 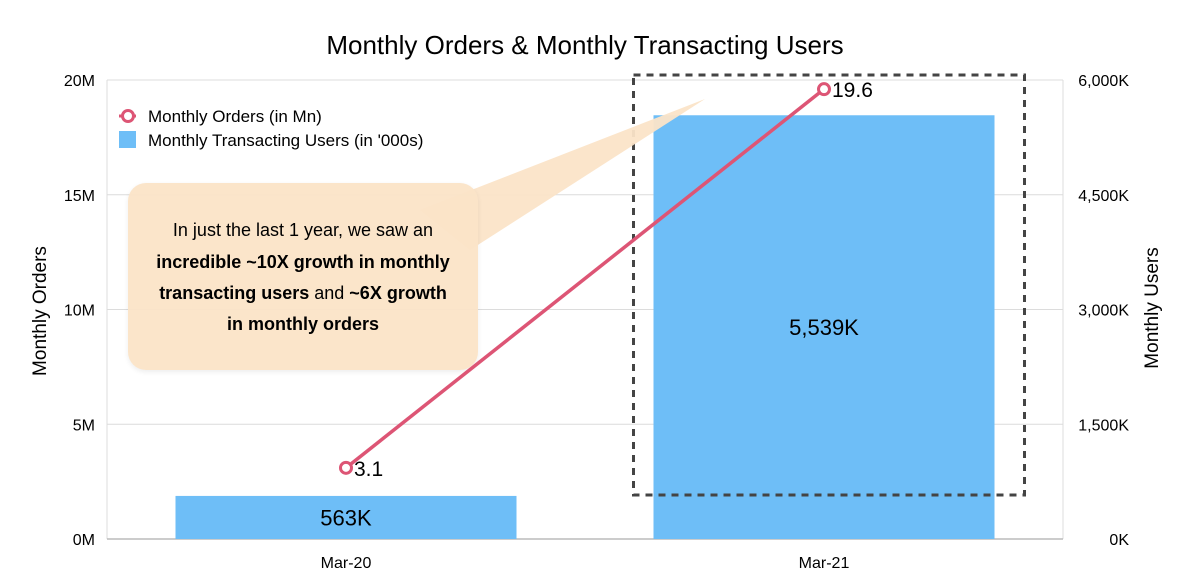 What do you see at coordinates (1103, 81) in the screenshot?
I see `right-tick-label: 6,000K` at bounding box center [1103, 81].